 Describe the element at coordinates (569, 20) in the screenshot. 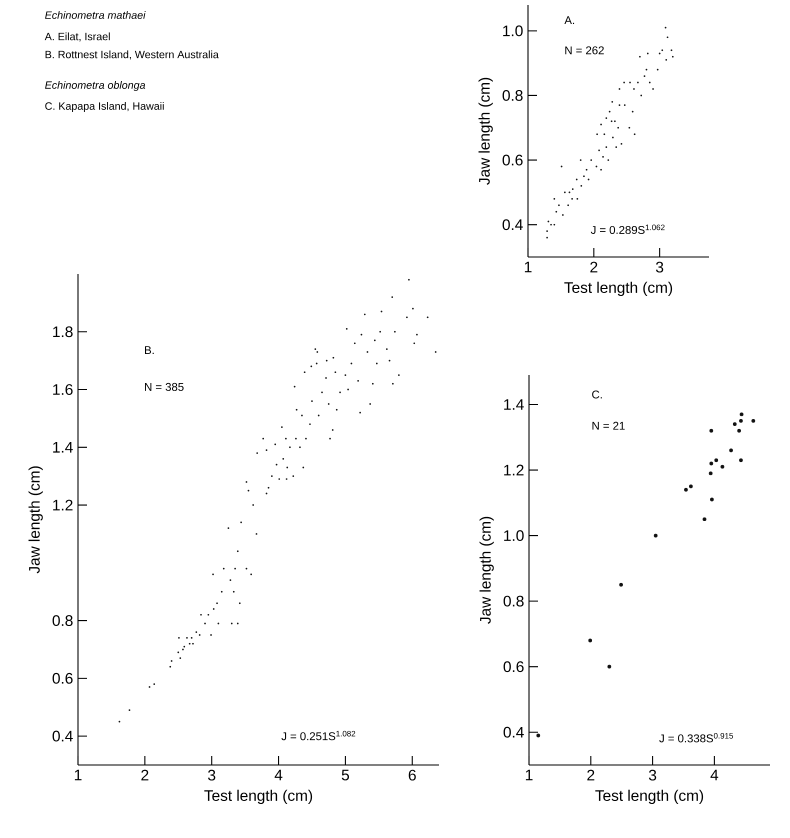

I see `text: A.` at that location.